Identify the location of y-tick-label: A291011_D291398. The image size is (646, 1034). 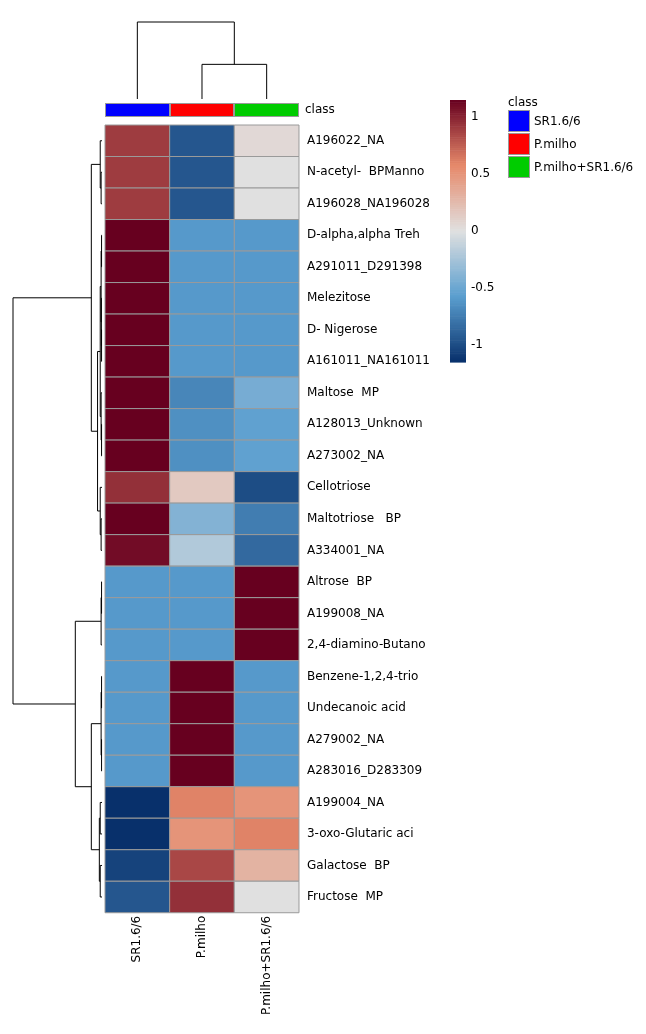
(364, 265).